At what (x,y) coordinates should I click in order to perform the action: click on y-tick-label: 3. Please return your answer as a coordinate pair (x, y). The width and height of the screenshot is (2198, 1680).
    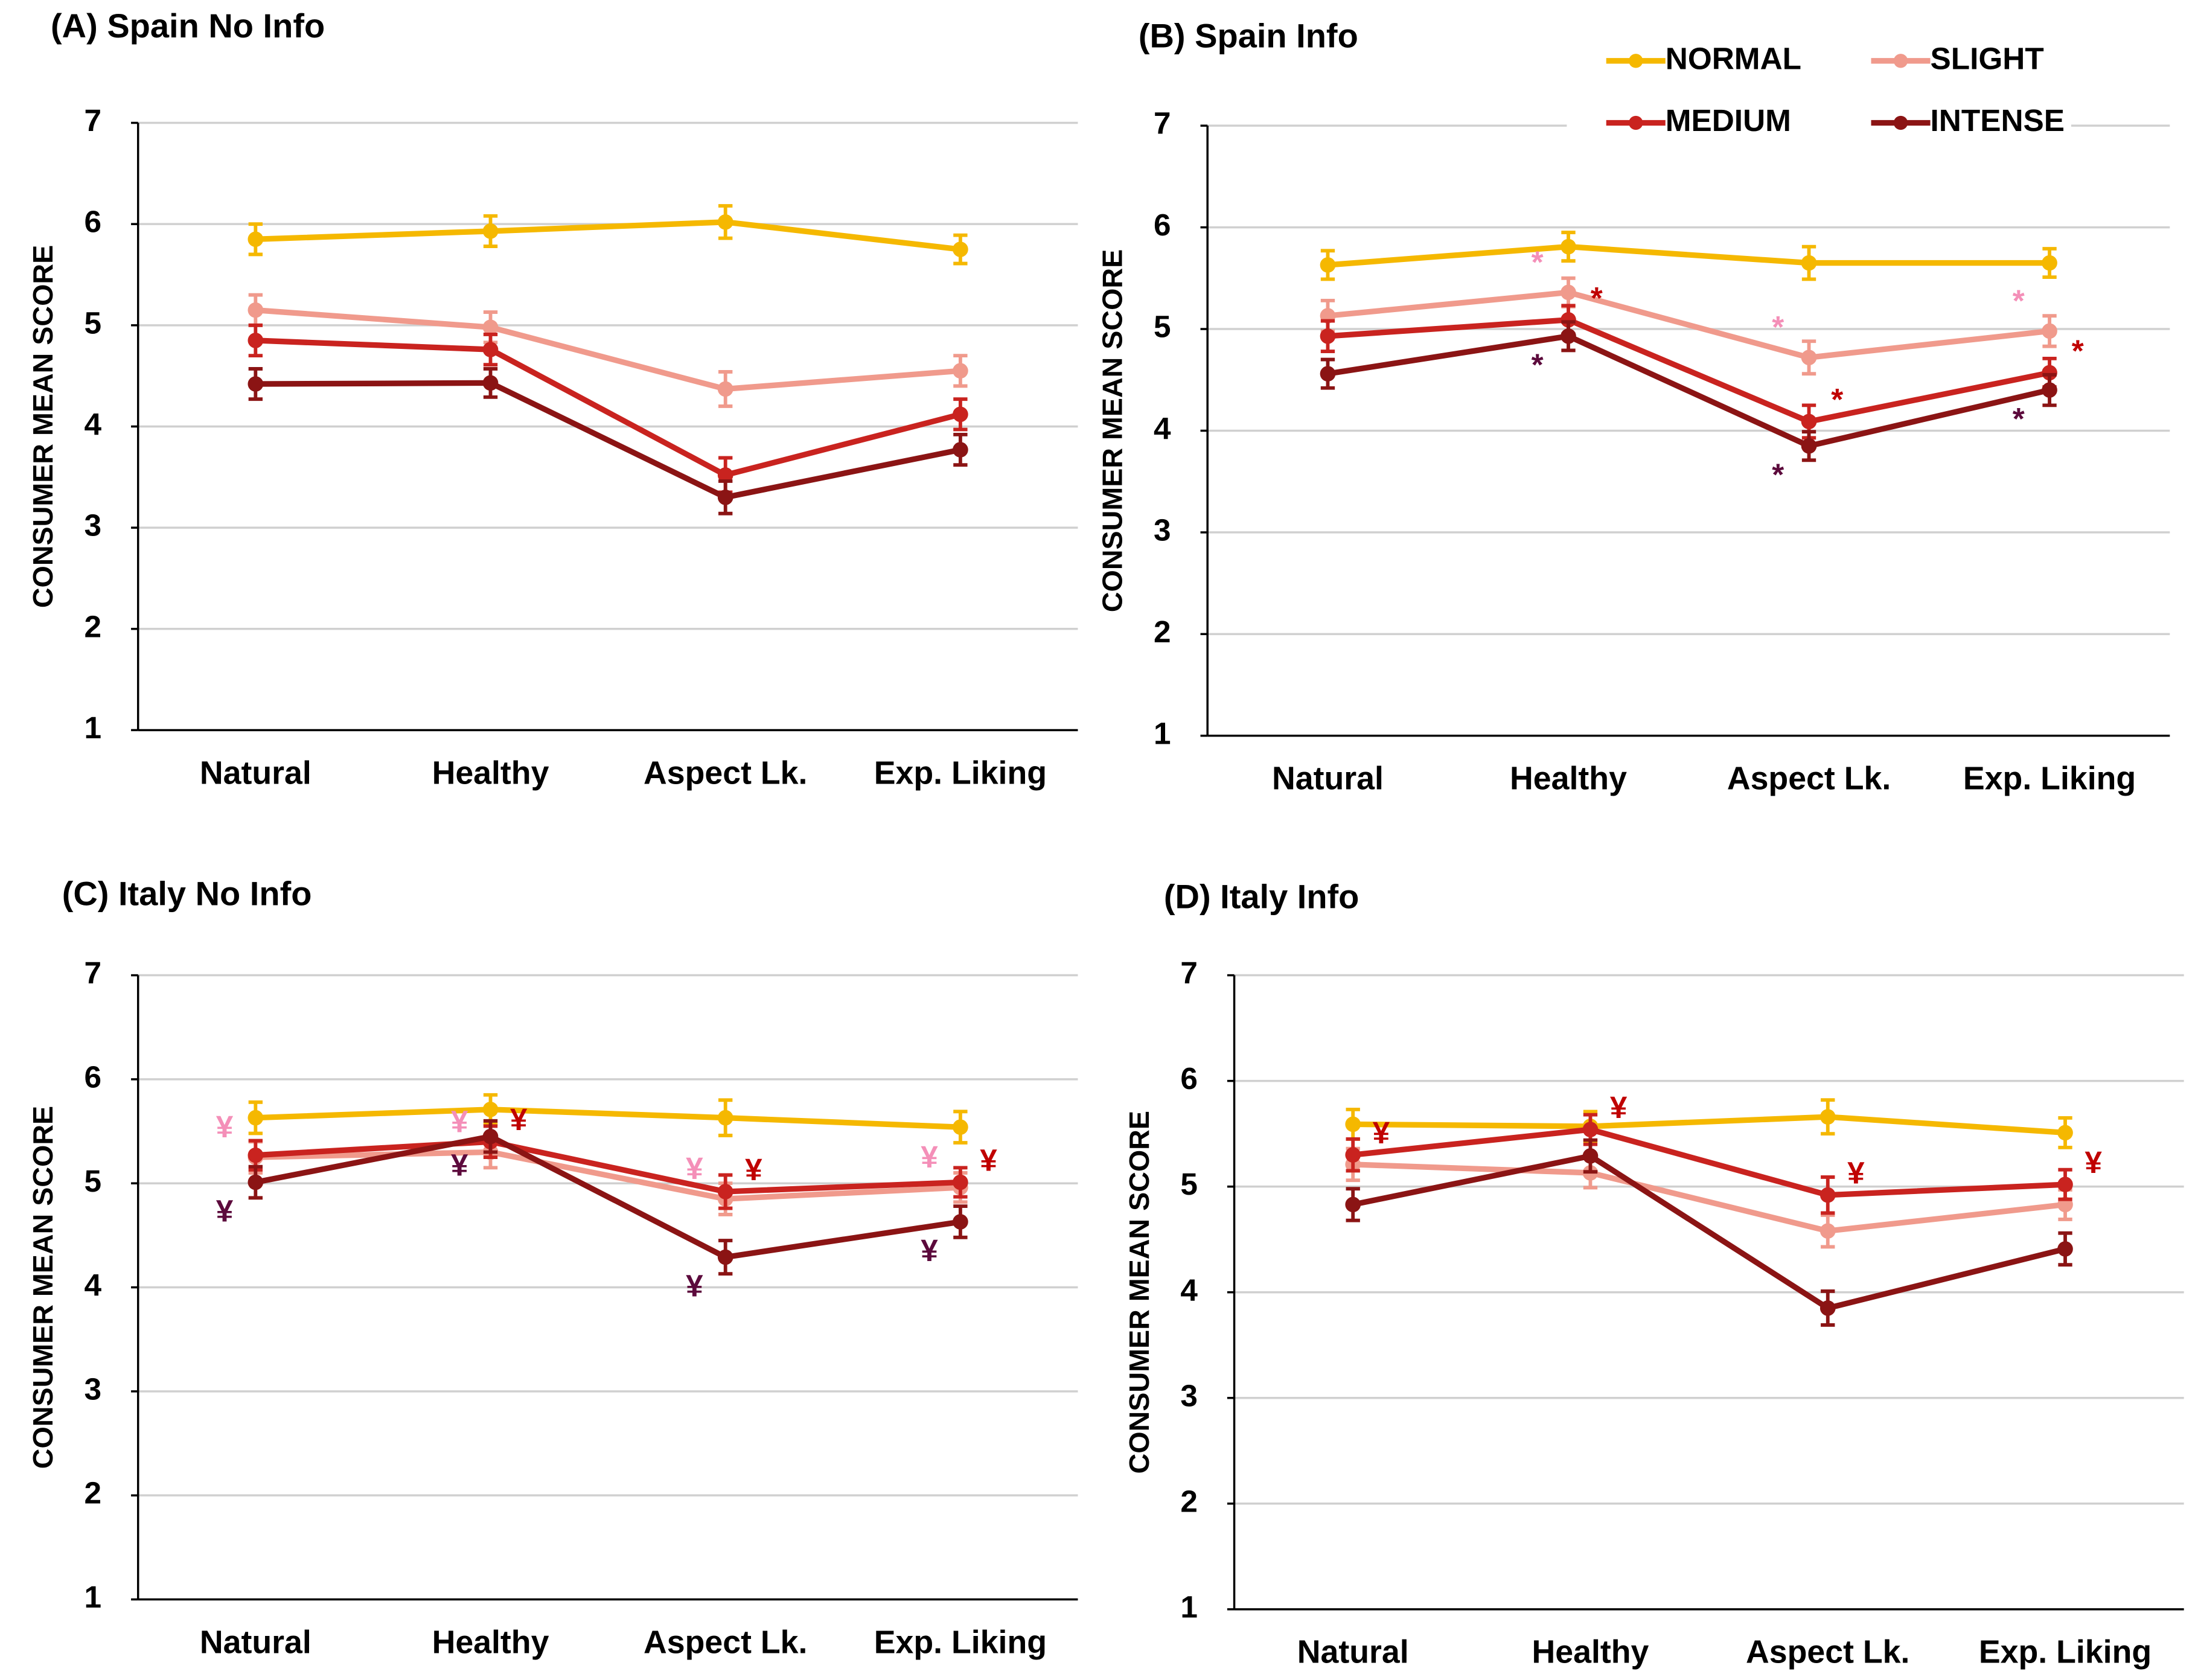
    Looking at the image, I should click on (1162, 530).